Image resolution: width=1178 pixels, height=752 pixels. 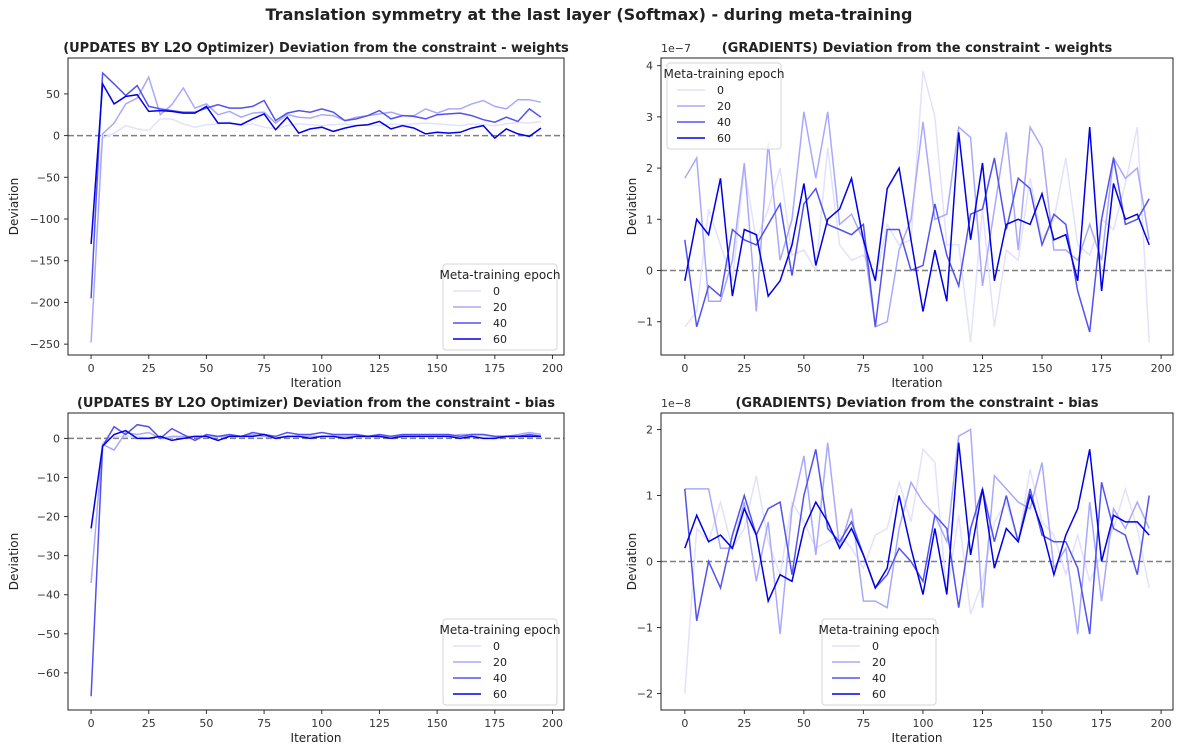 I want to click on y-tick-label: 4, so click(x=649, y=66).